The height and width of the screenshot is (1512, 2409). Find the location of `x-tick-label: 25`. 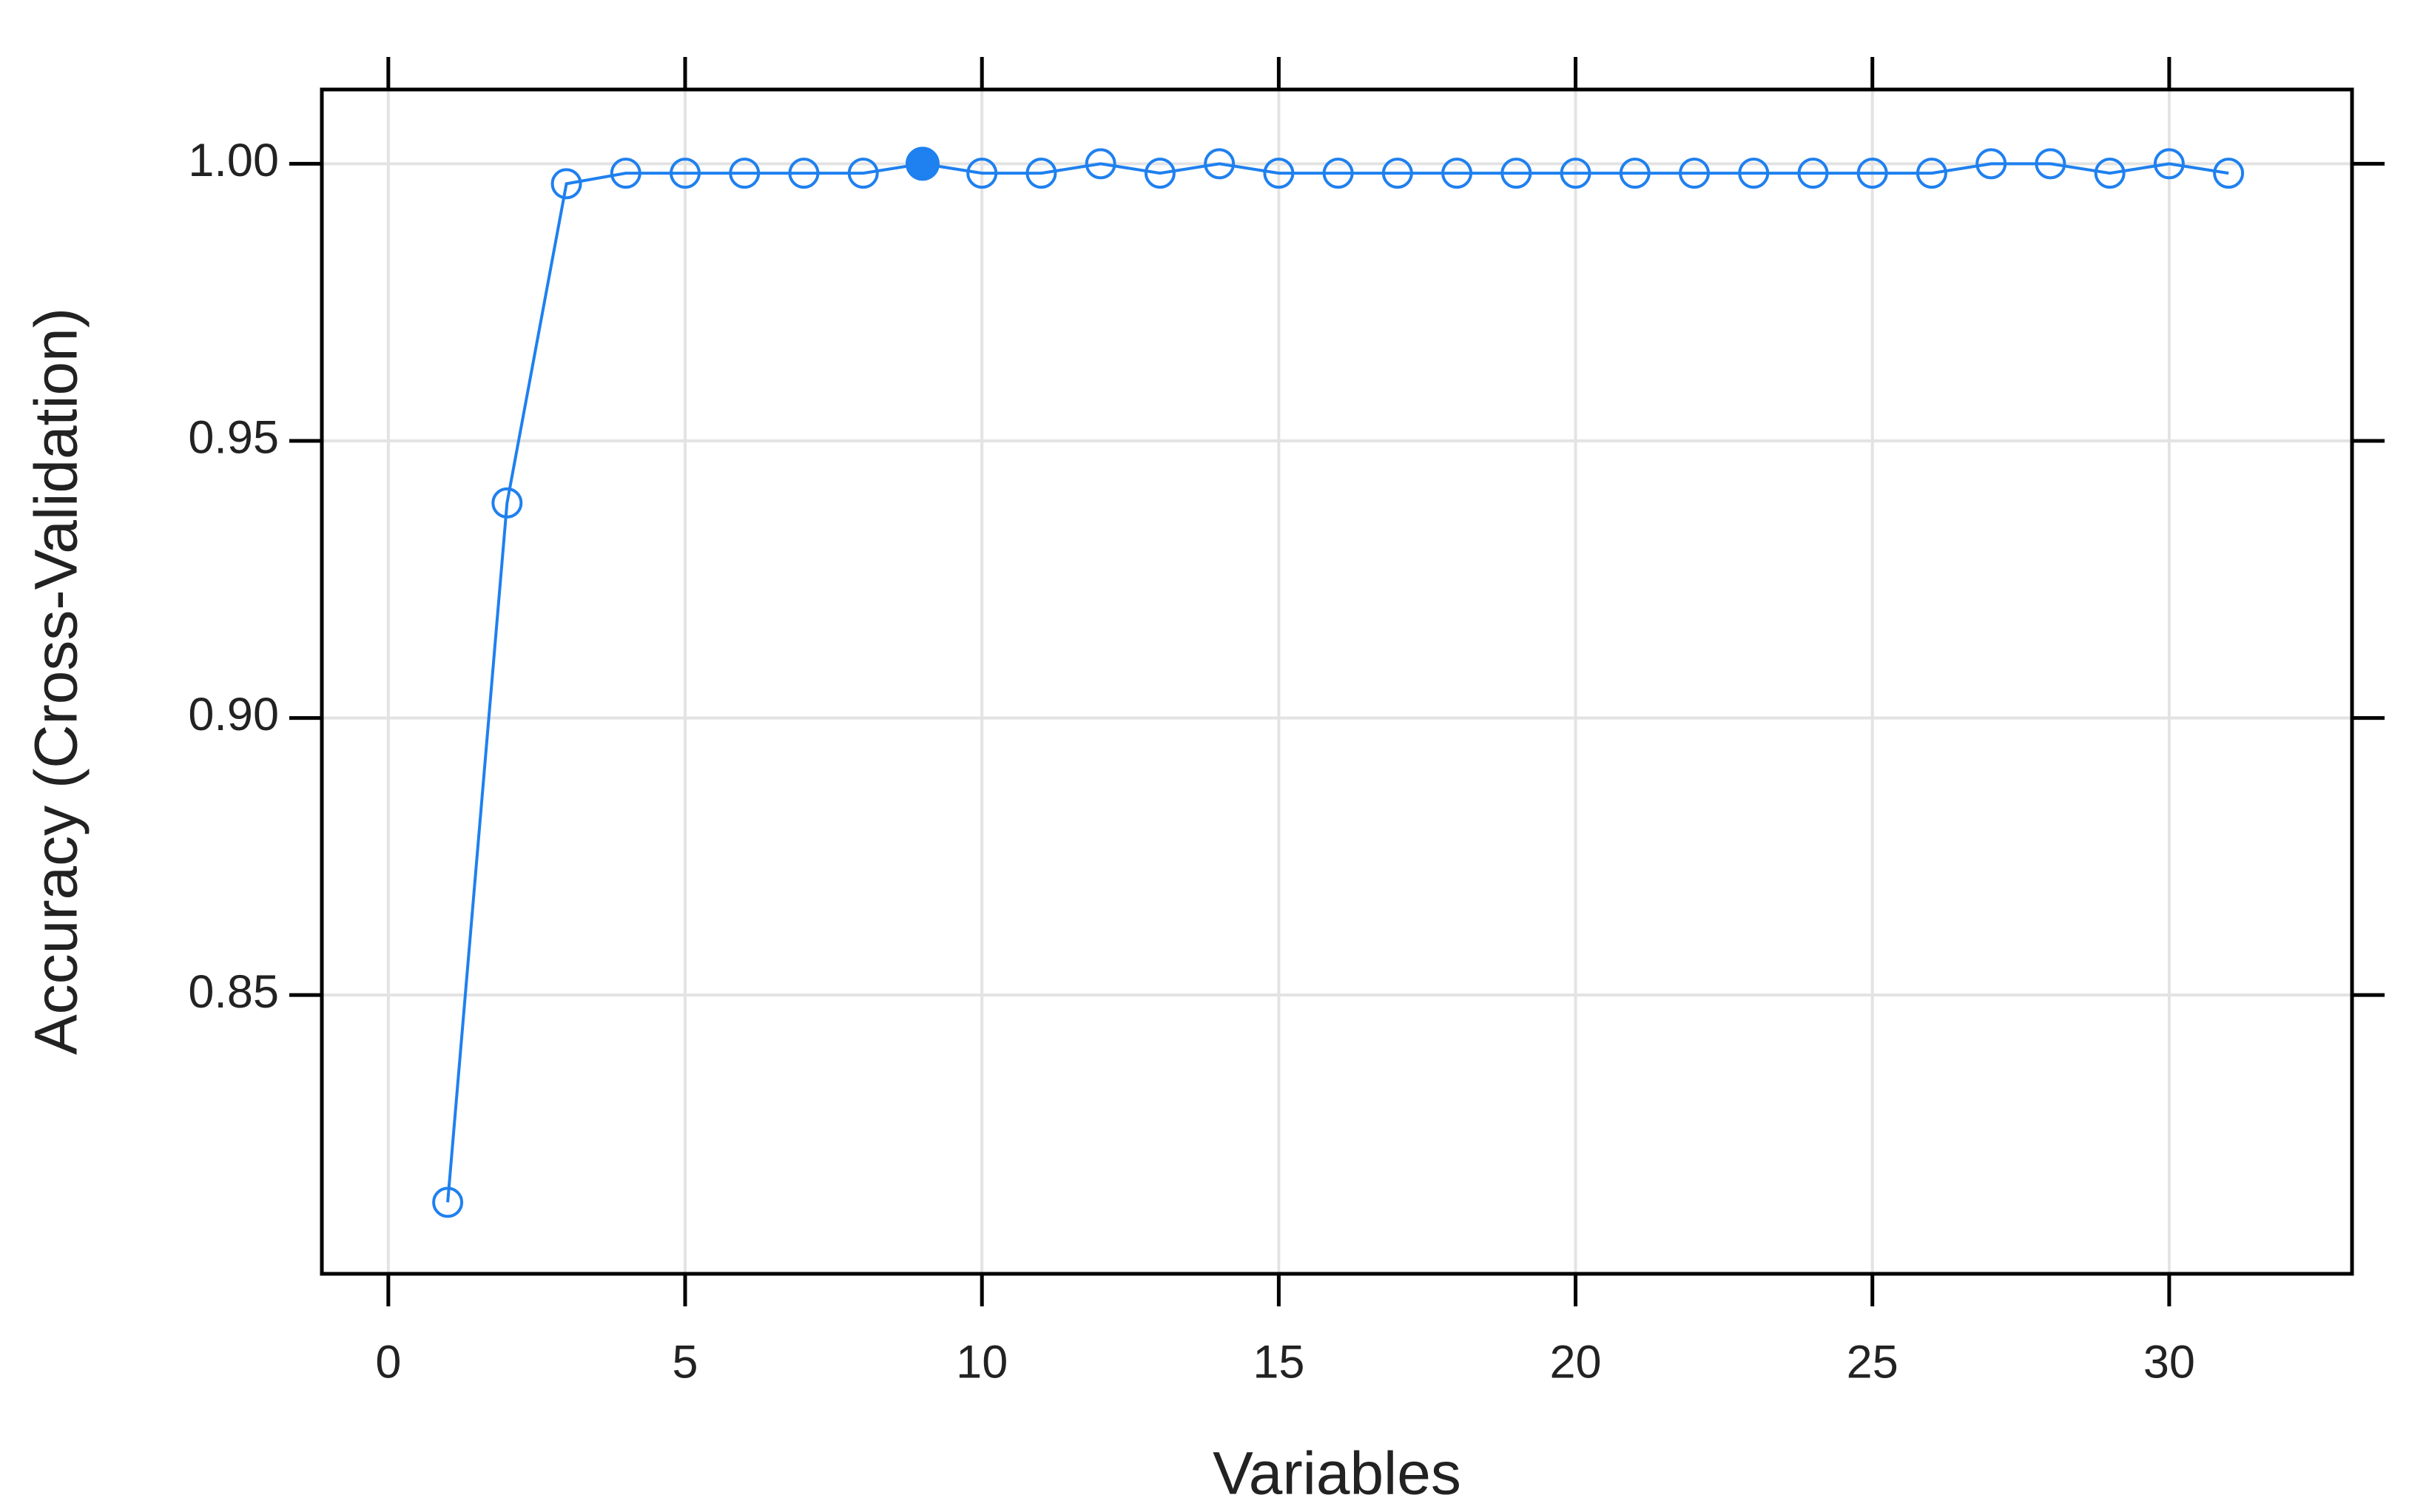

x-tick-label: 25 is located at coordinates (1872, 1362).